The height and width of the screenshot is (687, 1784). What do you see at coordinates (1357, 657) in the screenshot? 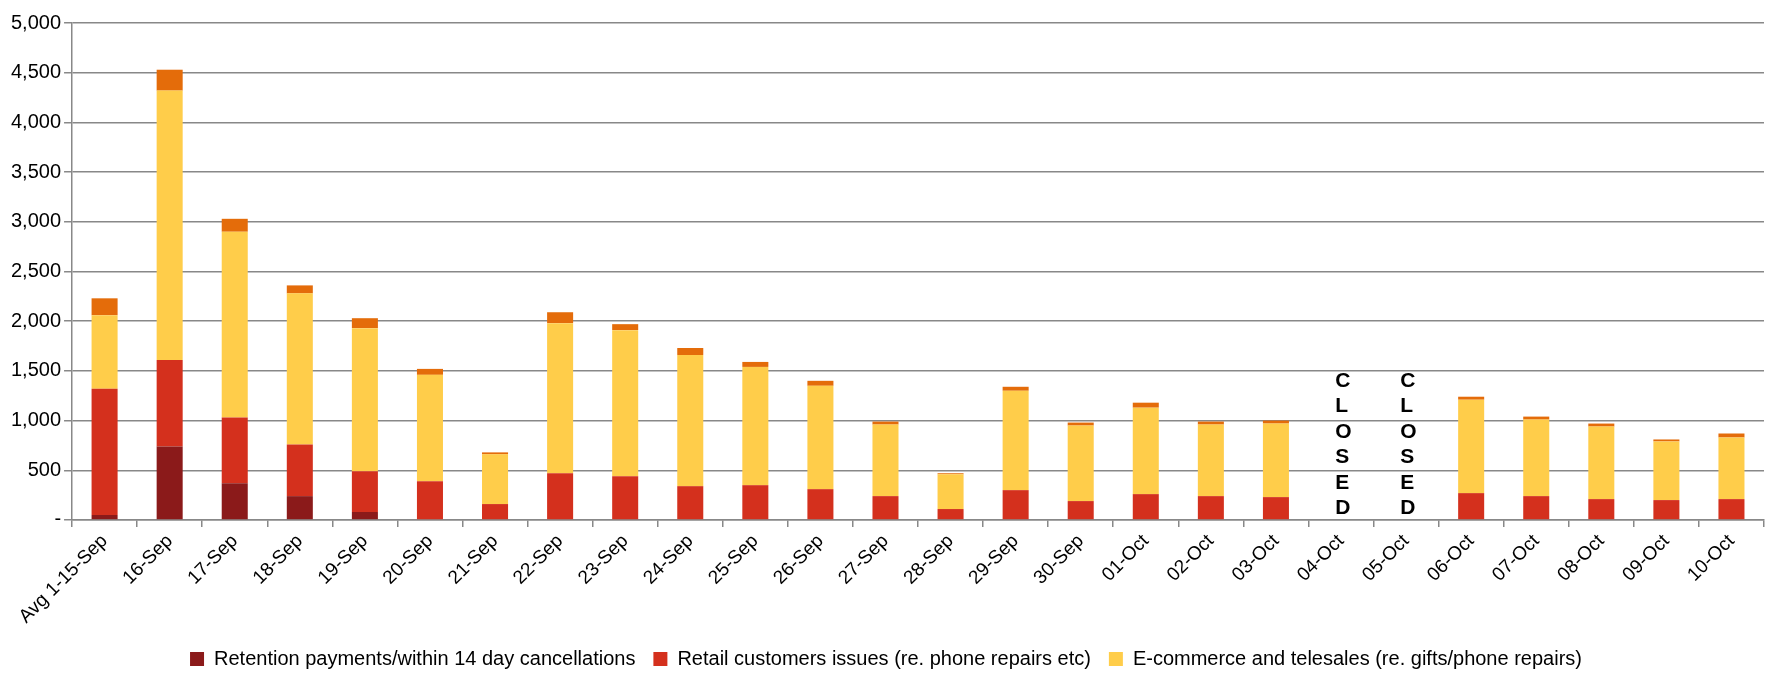
I see `legend-label: E-commerce and telesales (re. gifts/phone repairs)` at bounding box center [1357, 657].